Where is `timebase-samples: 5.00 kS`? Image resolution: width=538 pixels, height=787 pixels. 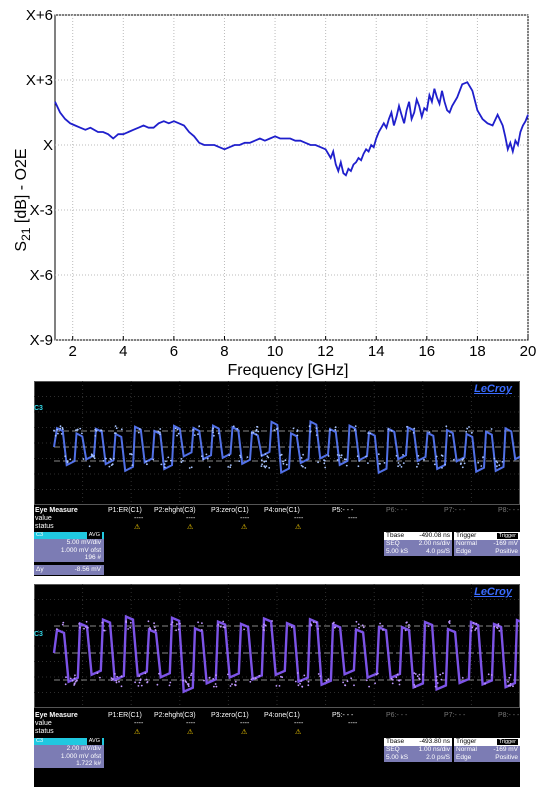
timebase-samples: 5.00 kS is located at coordinates (397, 551).